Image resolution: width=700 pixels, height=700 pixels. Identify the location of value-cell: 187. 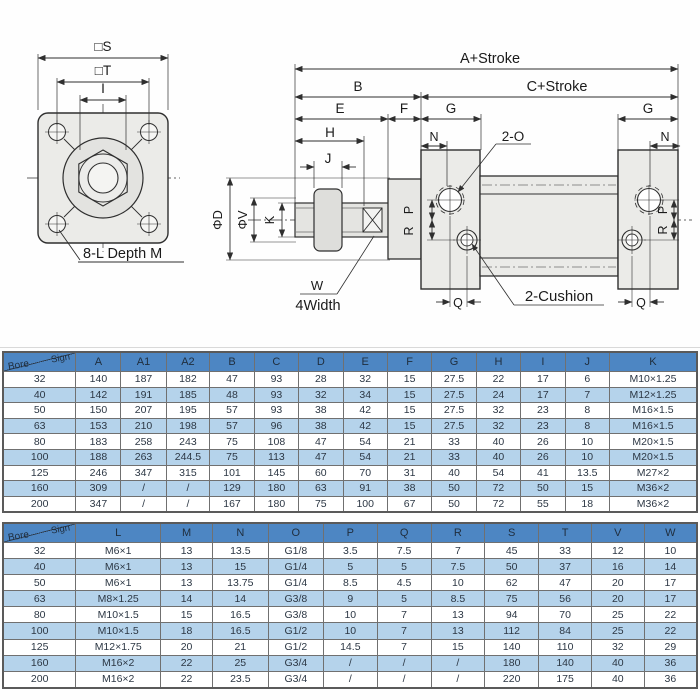
(143, 379).